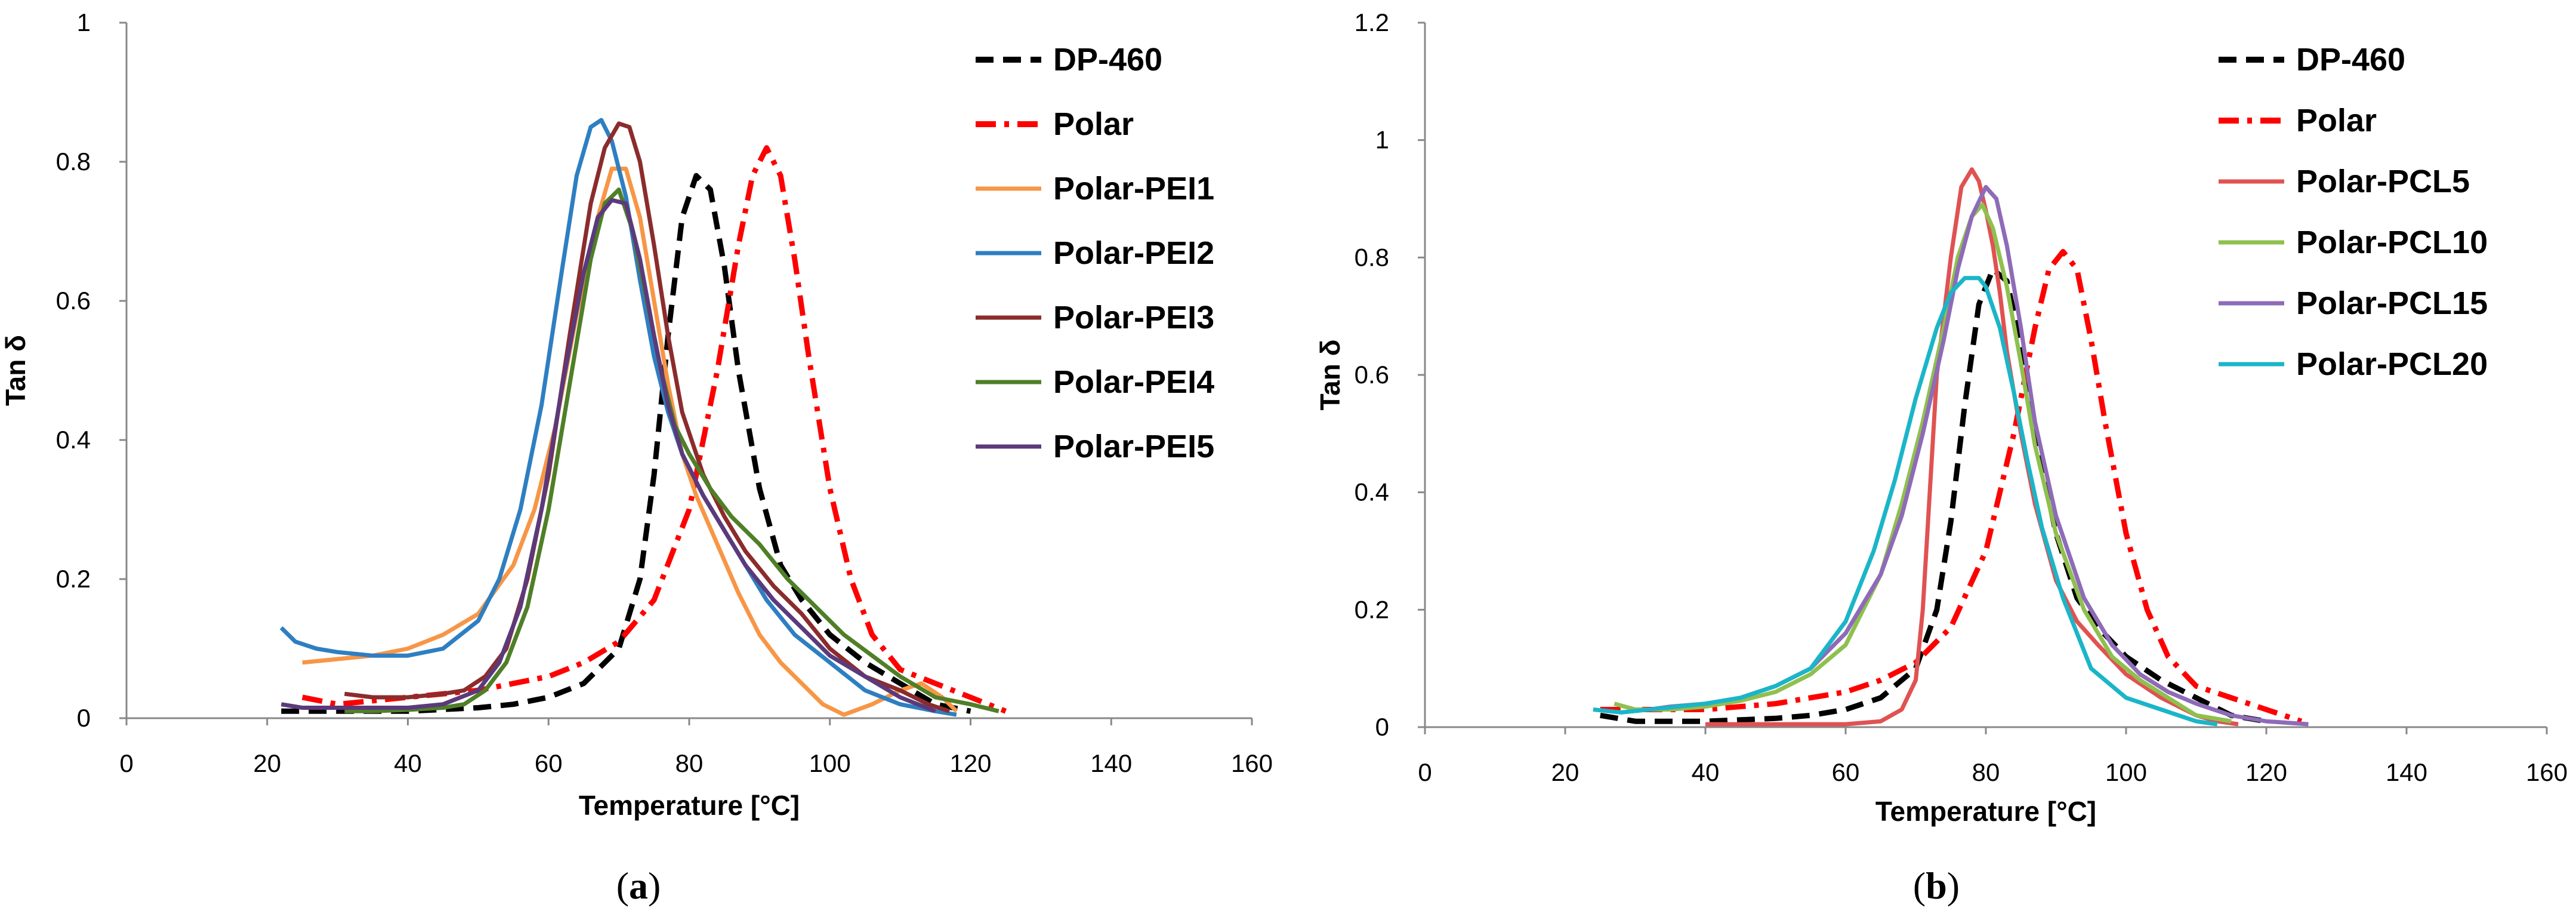 The height and width of the screenshot is (914, 2576). What do you see at coordinates (74, 440) in the screenshot?
I see `chart-a-y-tick-label: 0.4` at bounding box center [74, 440].